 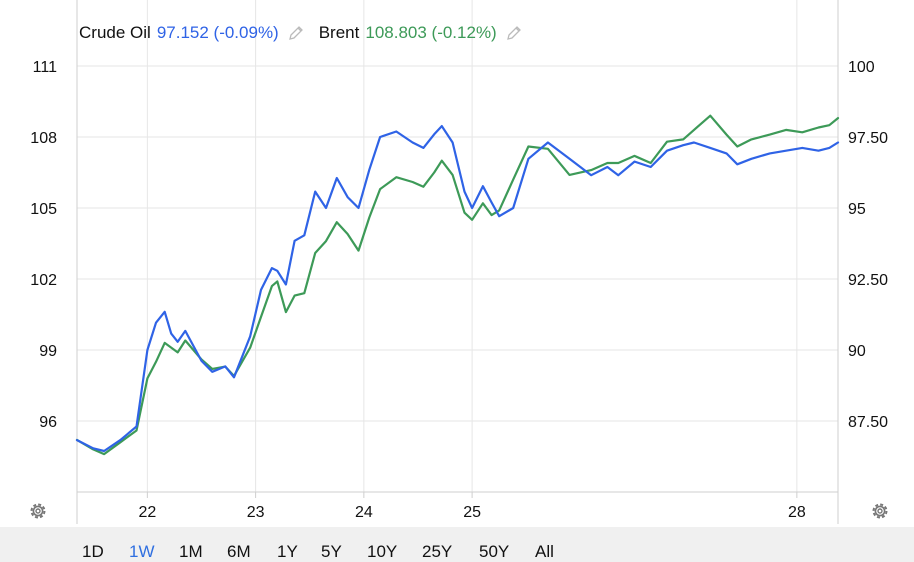 What do you see at coordinates (48, 351) in the screenshot?
I see `y-left-tick-label: 99` at bounding box center [48, 351].